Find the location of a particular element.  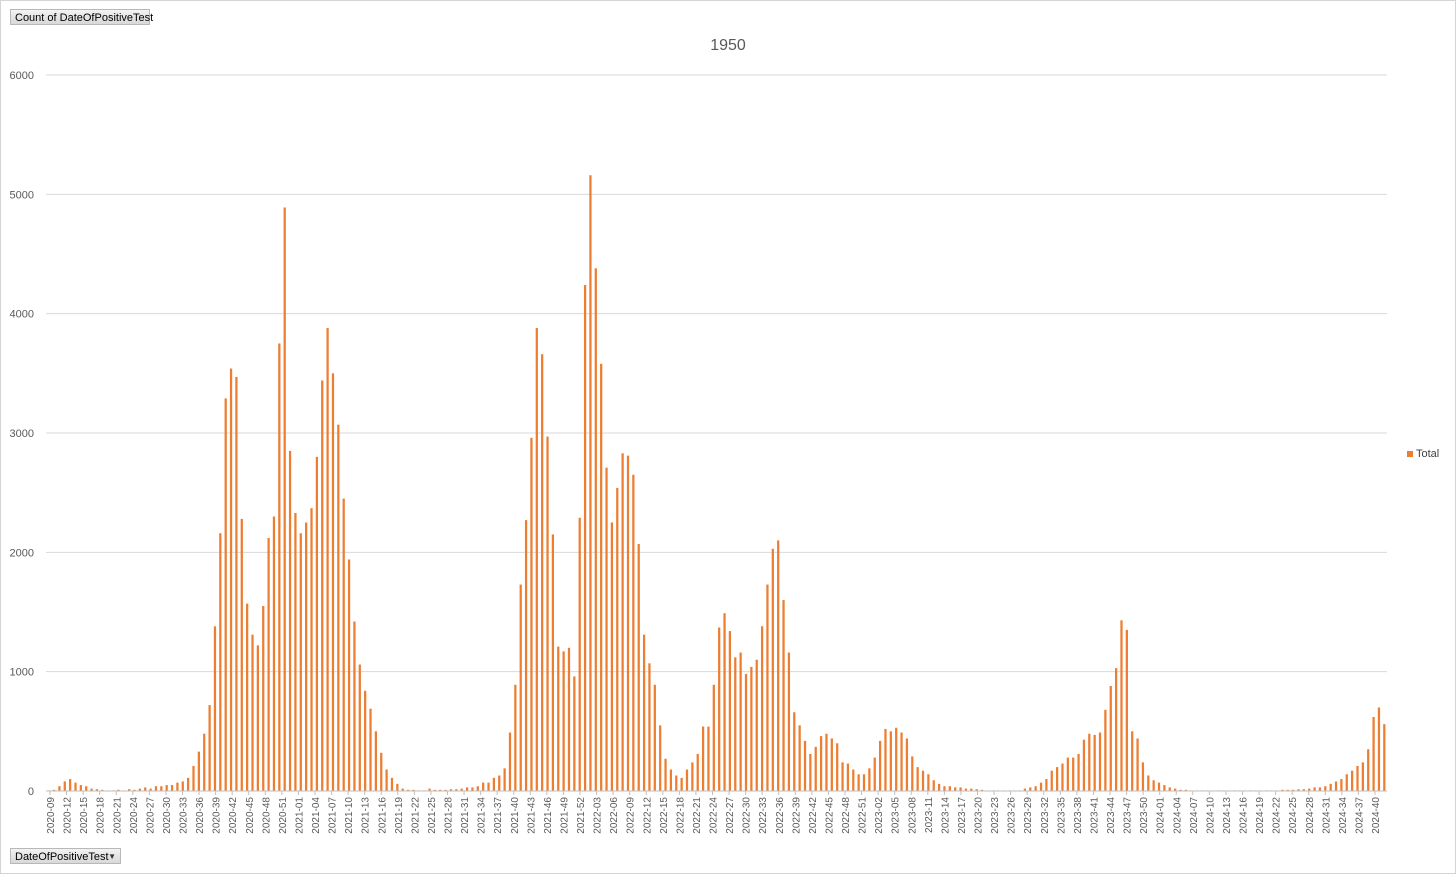

x-tick-label: 2021-16 is located at coordinates (382, 815).